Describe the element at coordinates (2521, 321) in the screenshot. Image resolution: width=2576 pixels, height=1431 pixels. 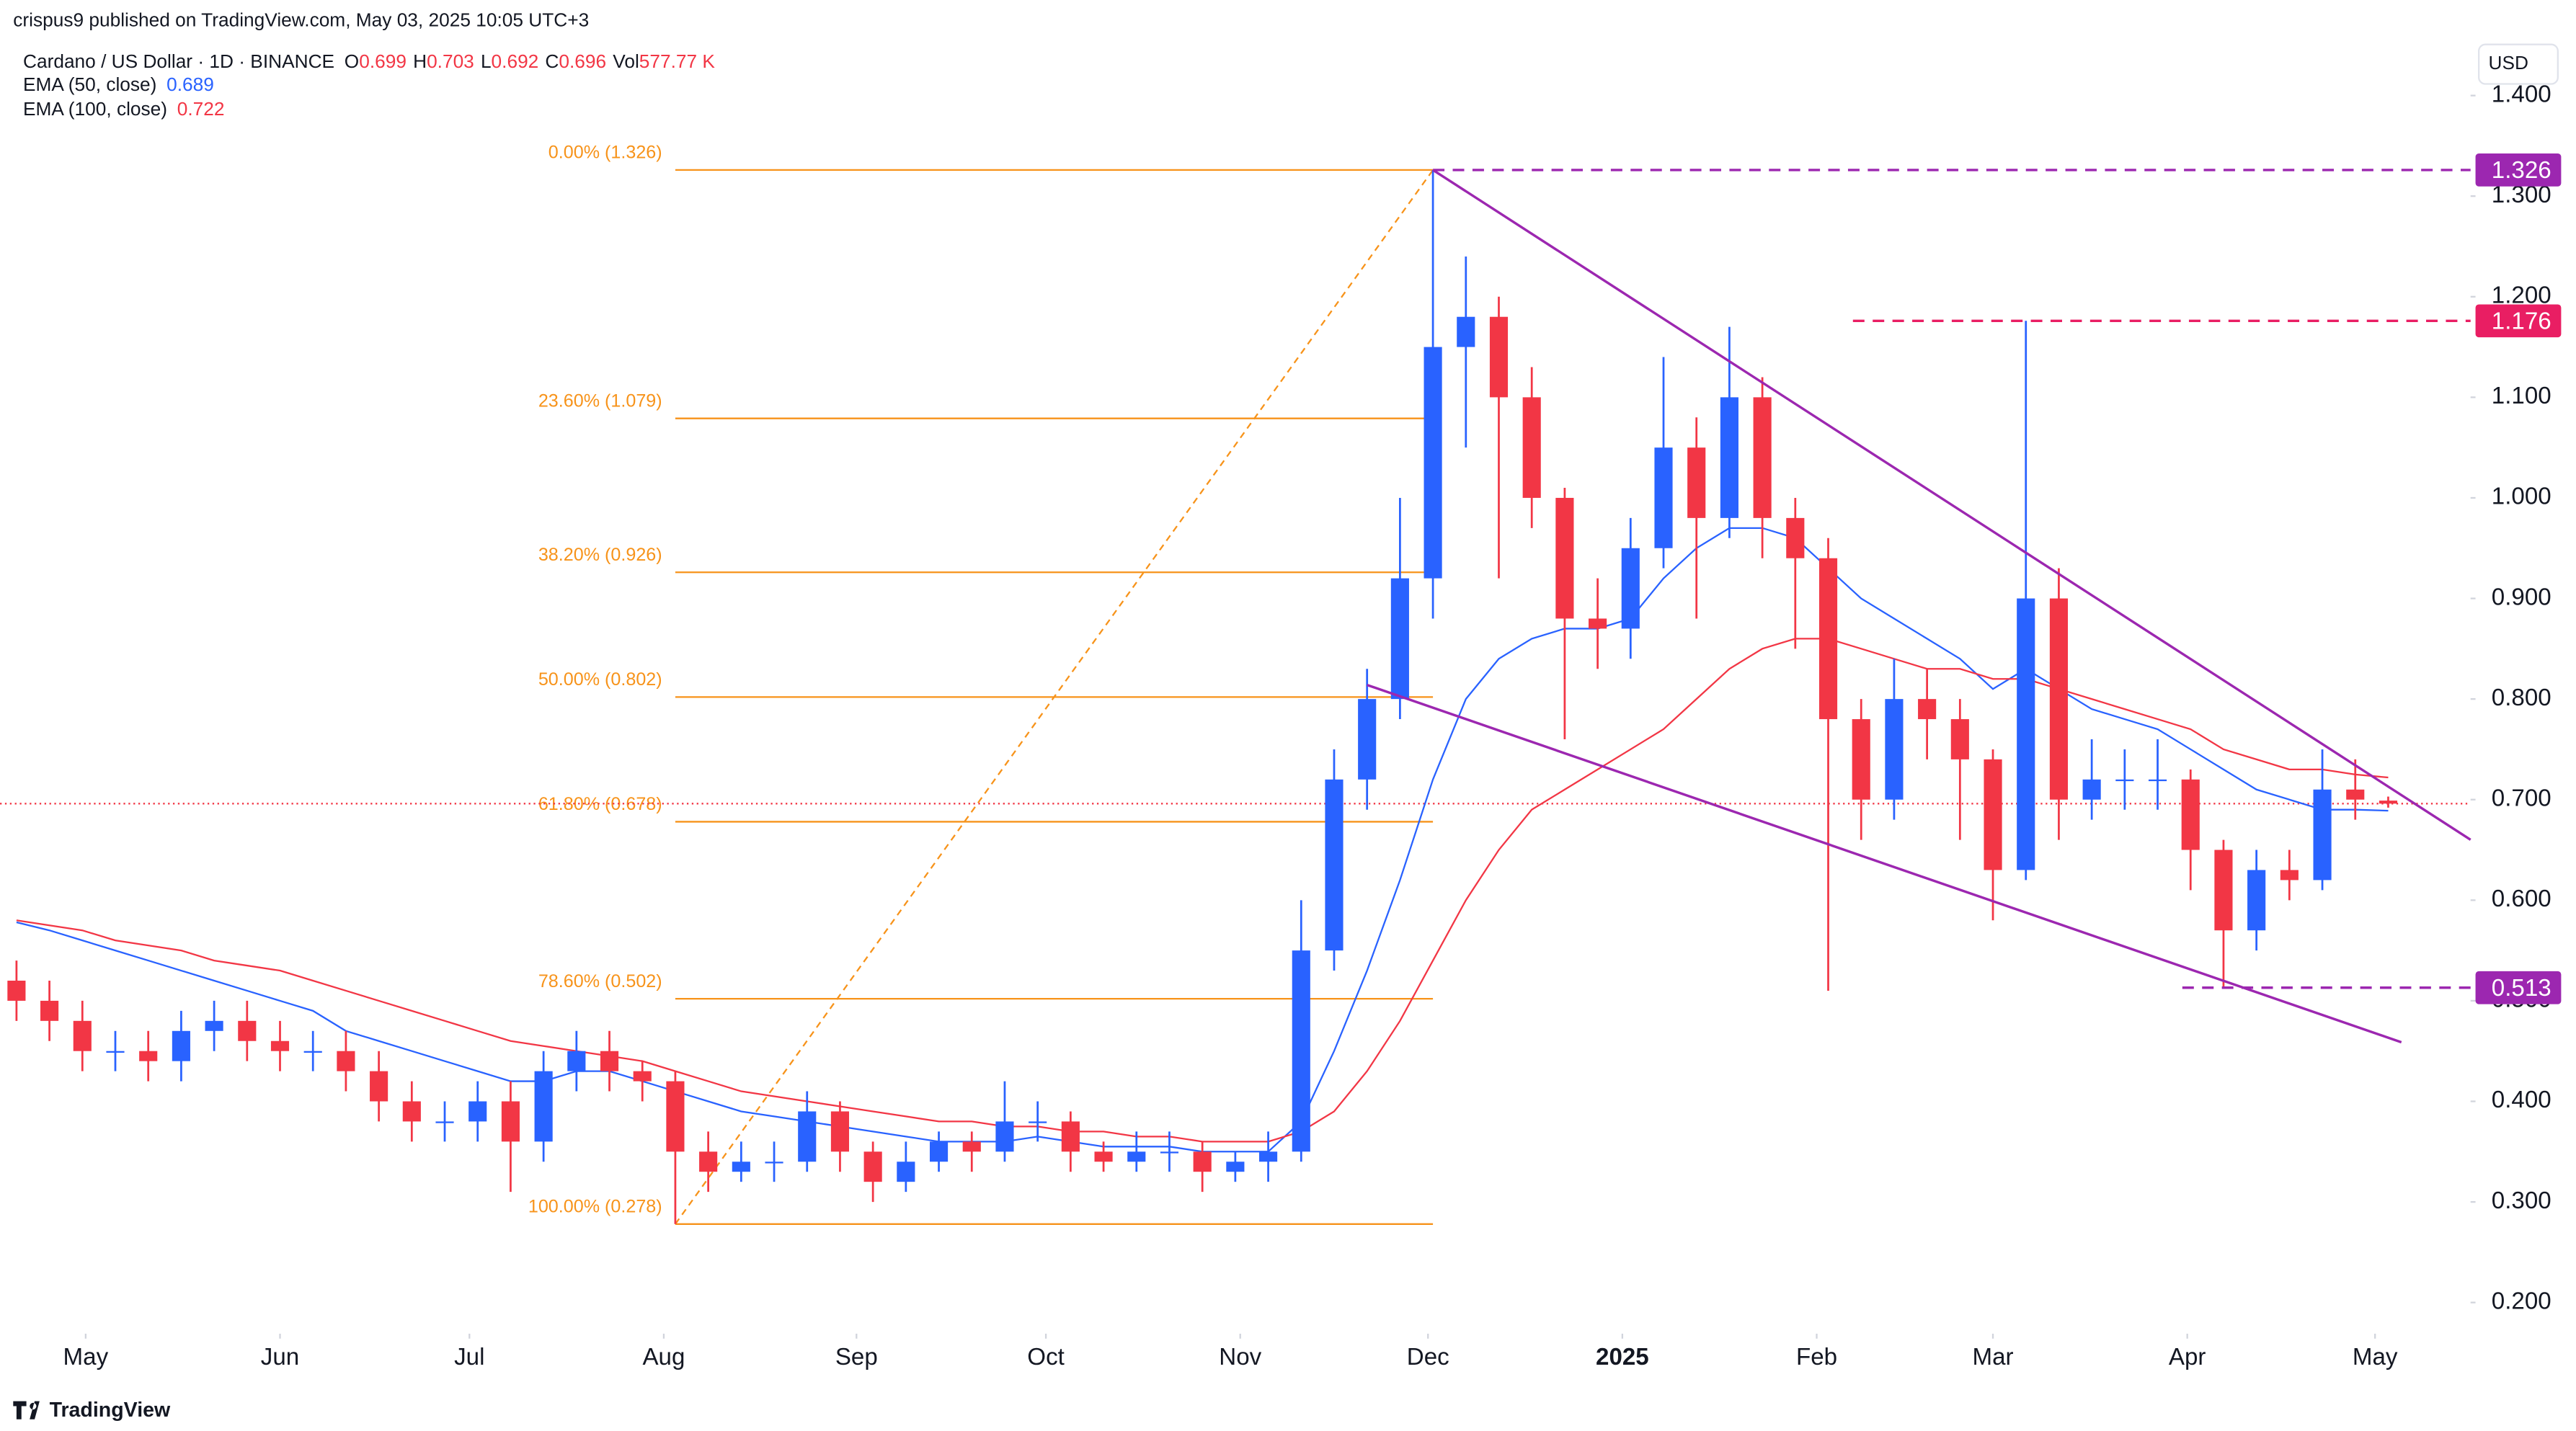
I see `price-level-label: 1.176` at that location.